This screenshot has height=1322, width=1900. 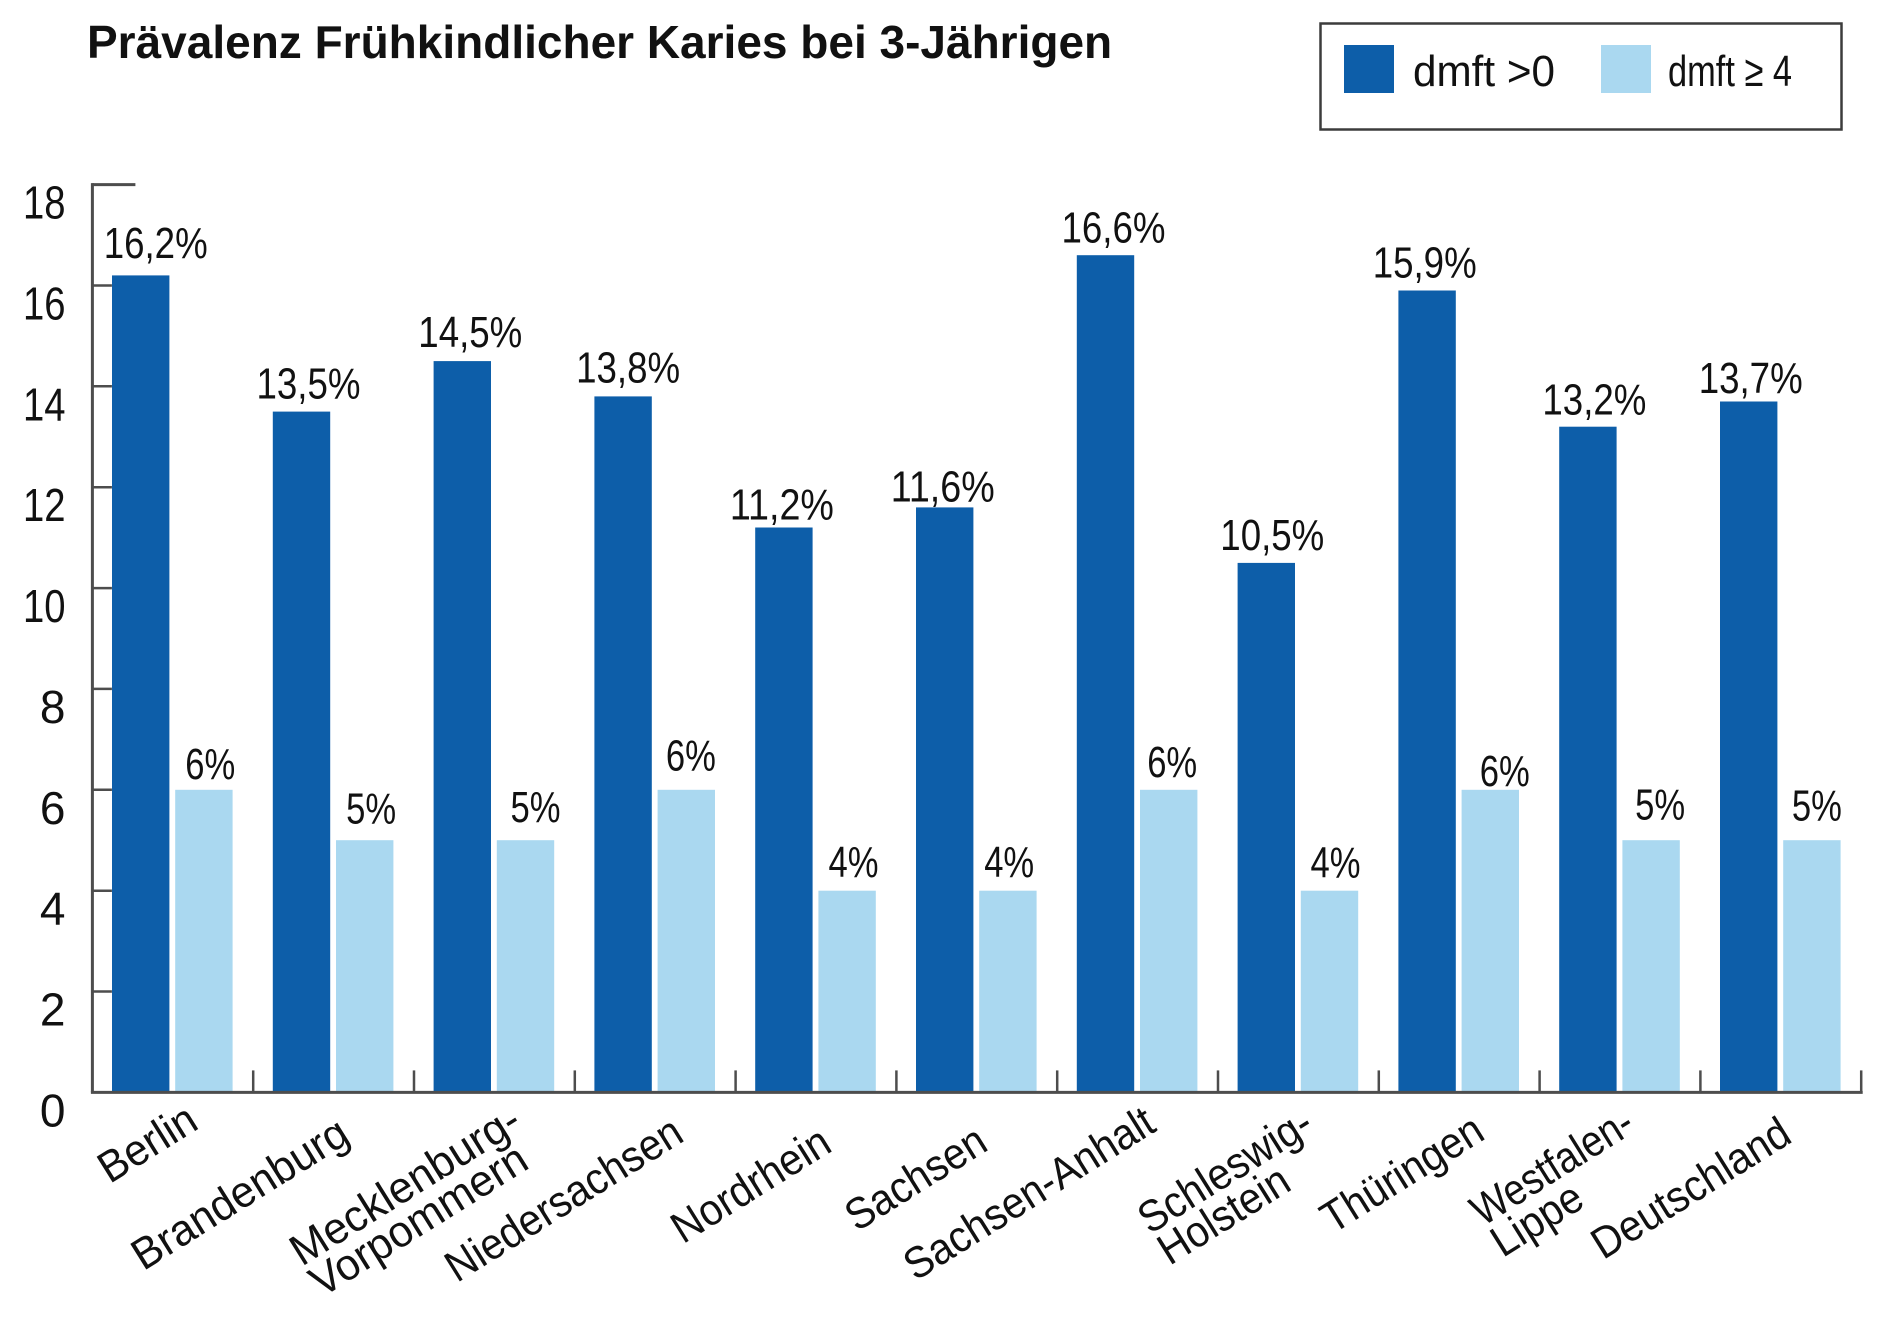 What do you see at coordinates (44, 404) in the screenshot?
I see `svg-text: 14` at bounding box center [44, 404].